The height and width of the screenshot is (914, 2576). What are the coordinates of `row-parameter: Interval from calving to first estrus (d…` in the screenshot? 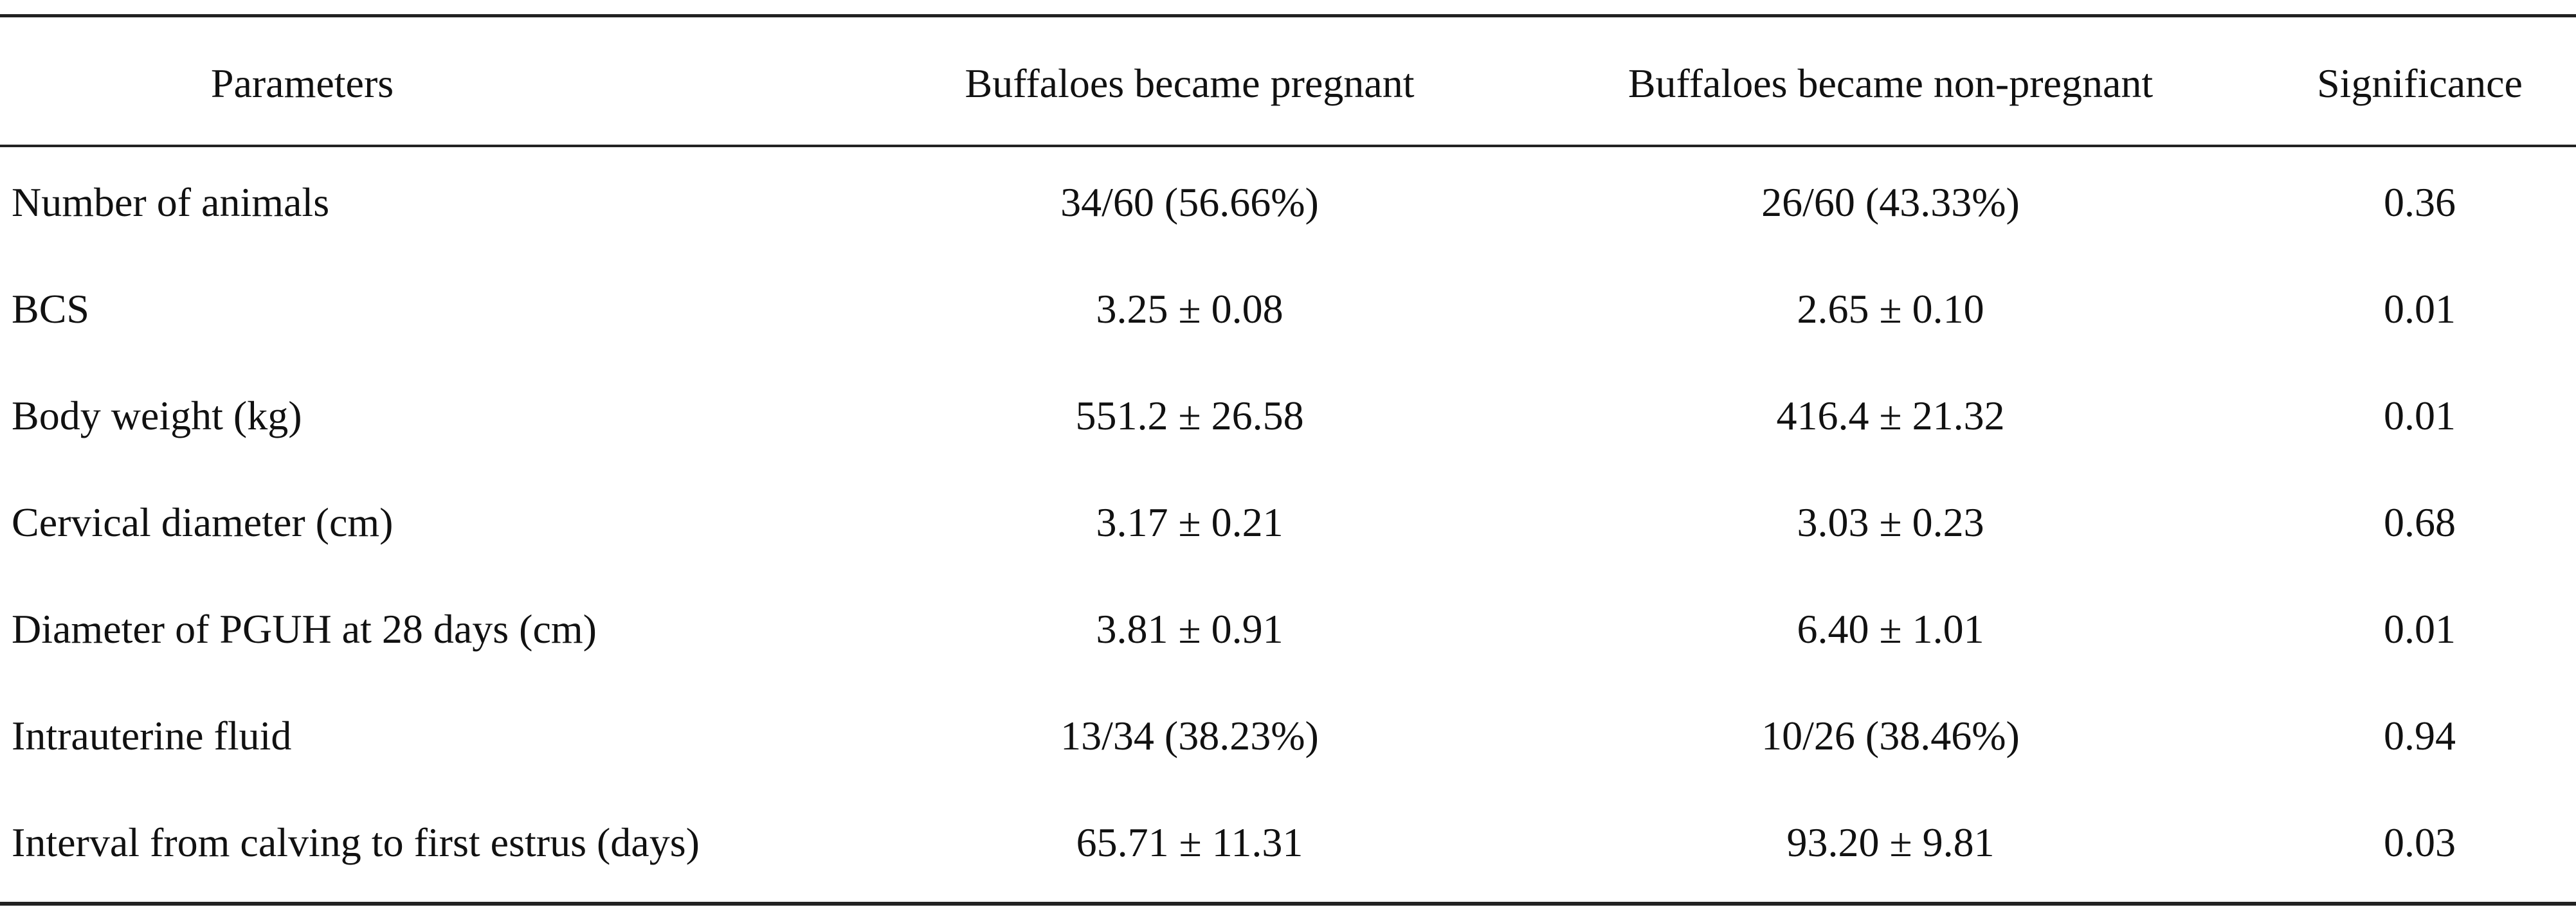 It's located at (356, 842).